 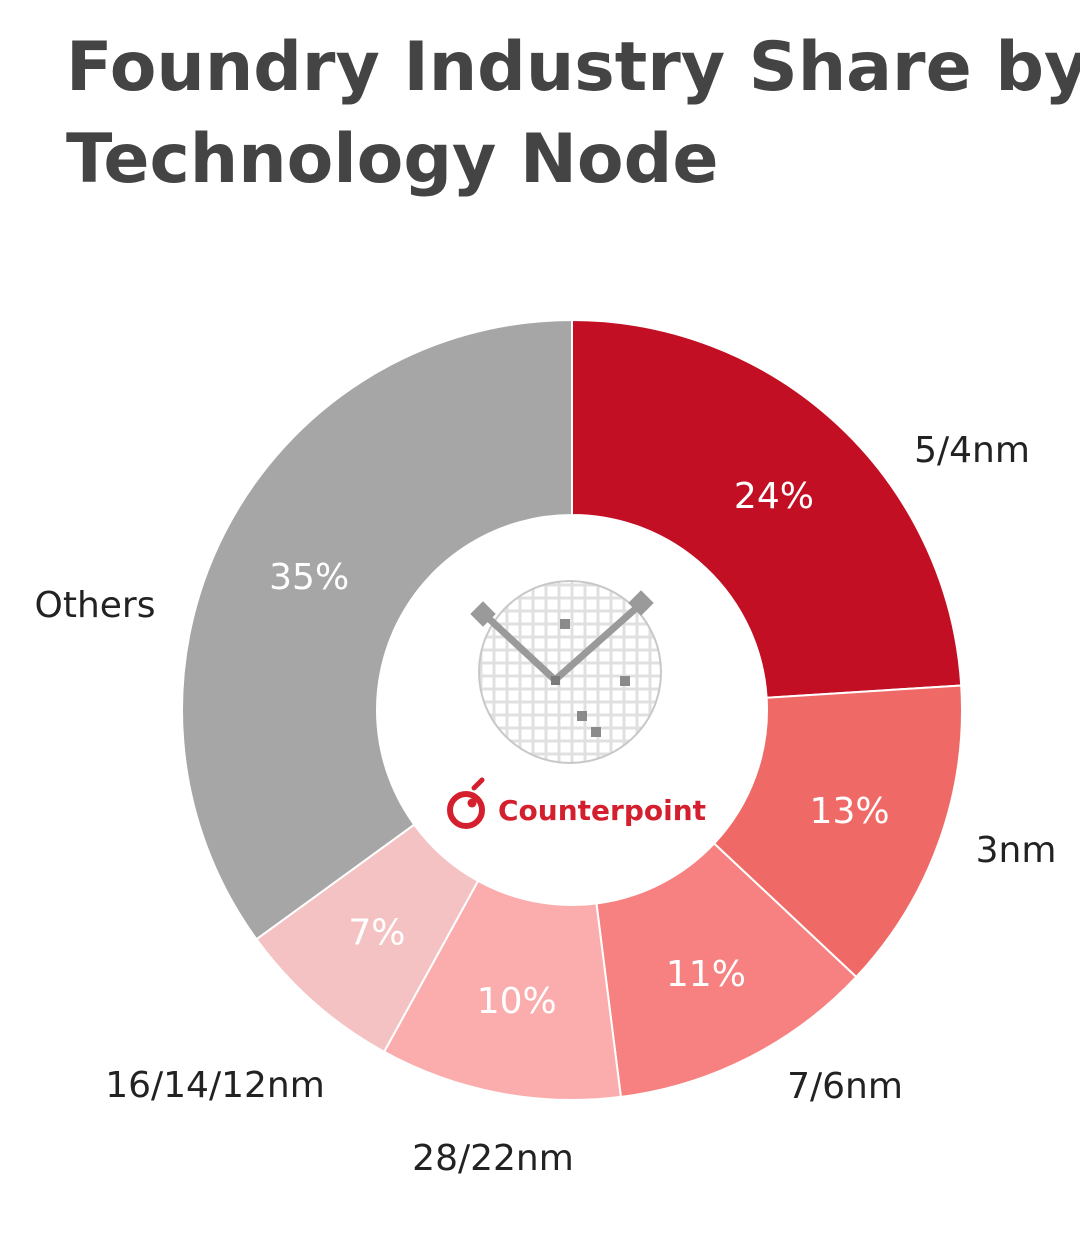 What do you see at coordinates (95, 605) in the screenshot?
I see `category-label-others: Others` at bounding box center [95, 605].